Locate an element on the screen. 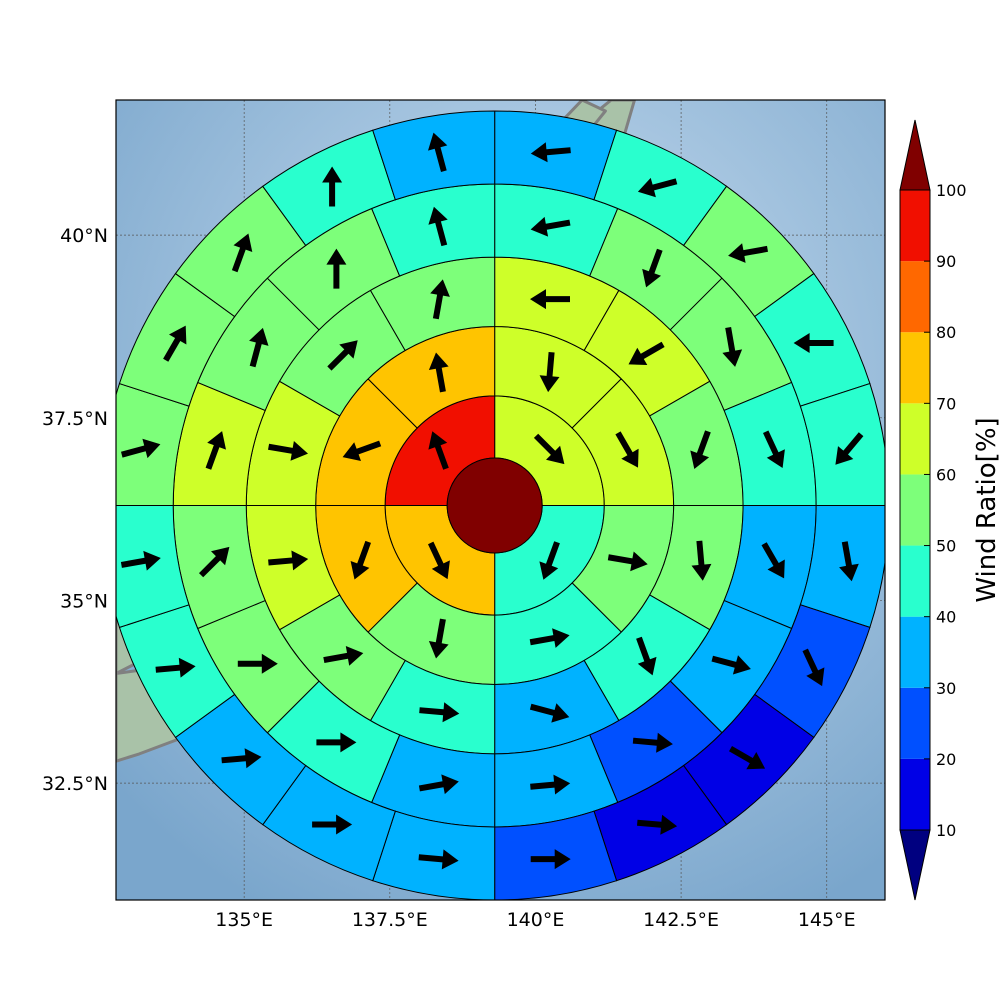 This screenshot has height=1000, width=1000. colorbar-tick-label: 50 is located at coordinates (946, 546).